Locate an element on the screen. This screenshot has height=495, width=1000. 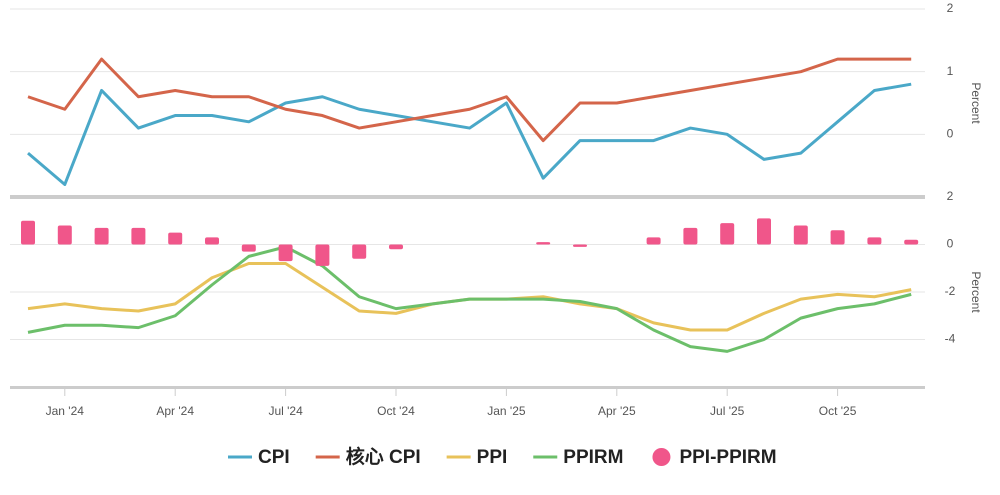
legend-label: PPI is located at coordinates (492, 457).